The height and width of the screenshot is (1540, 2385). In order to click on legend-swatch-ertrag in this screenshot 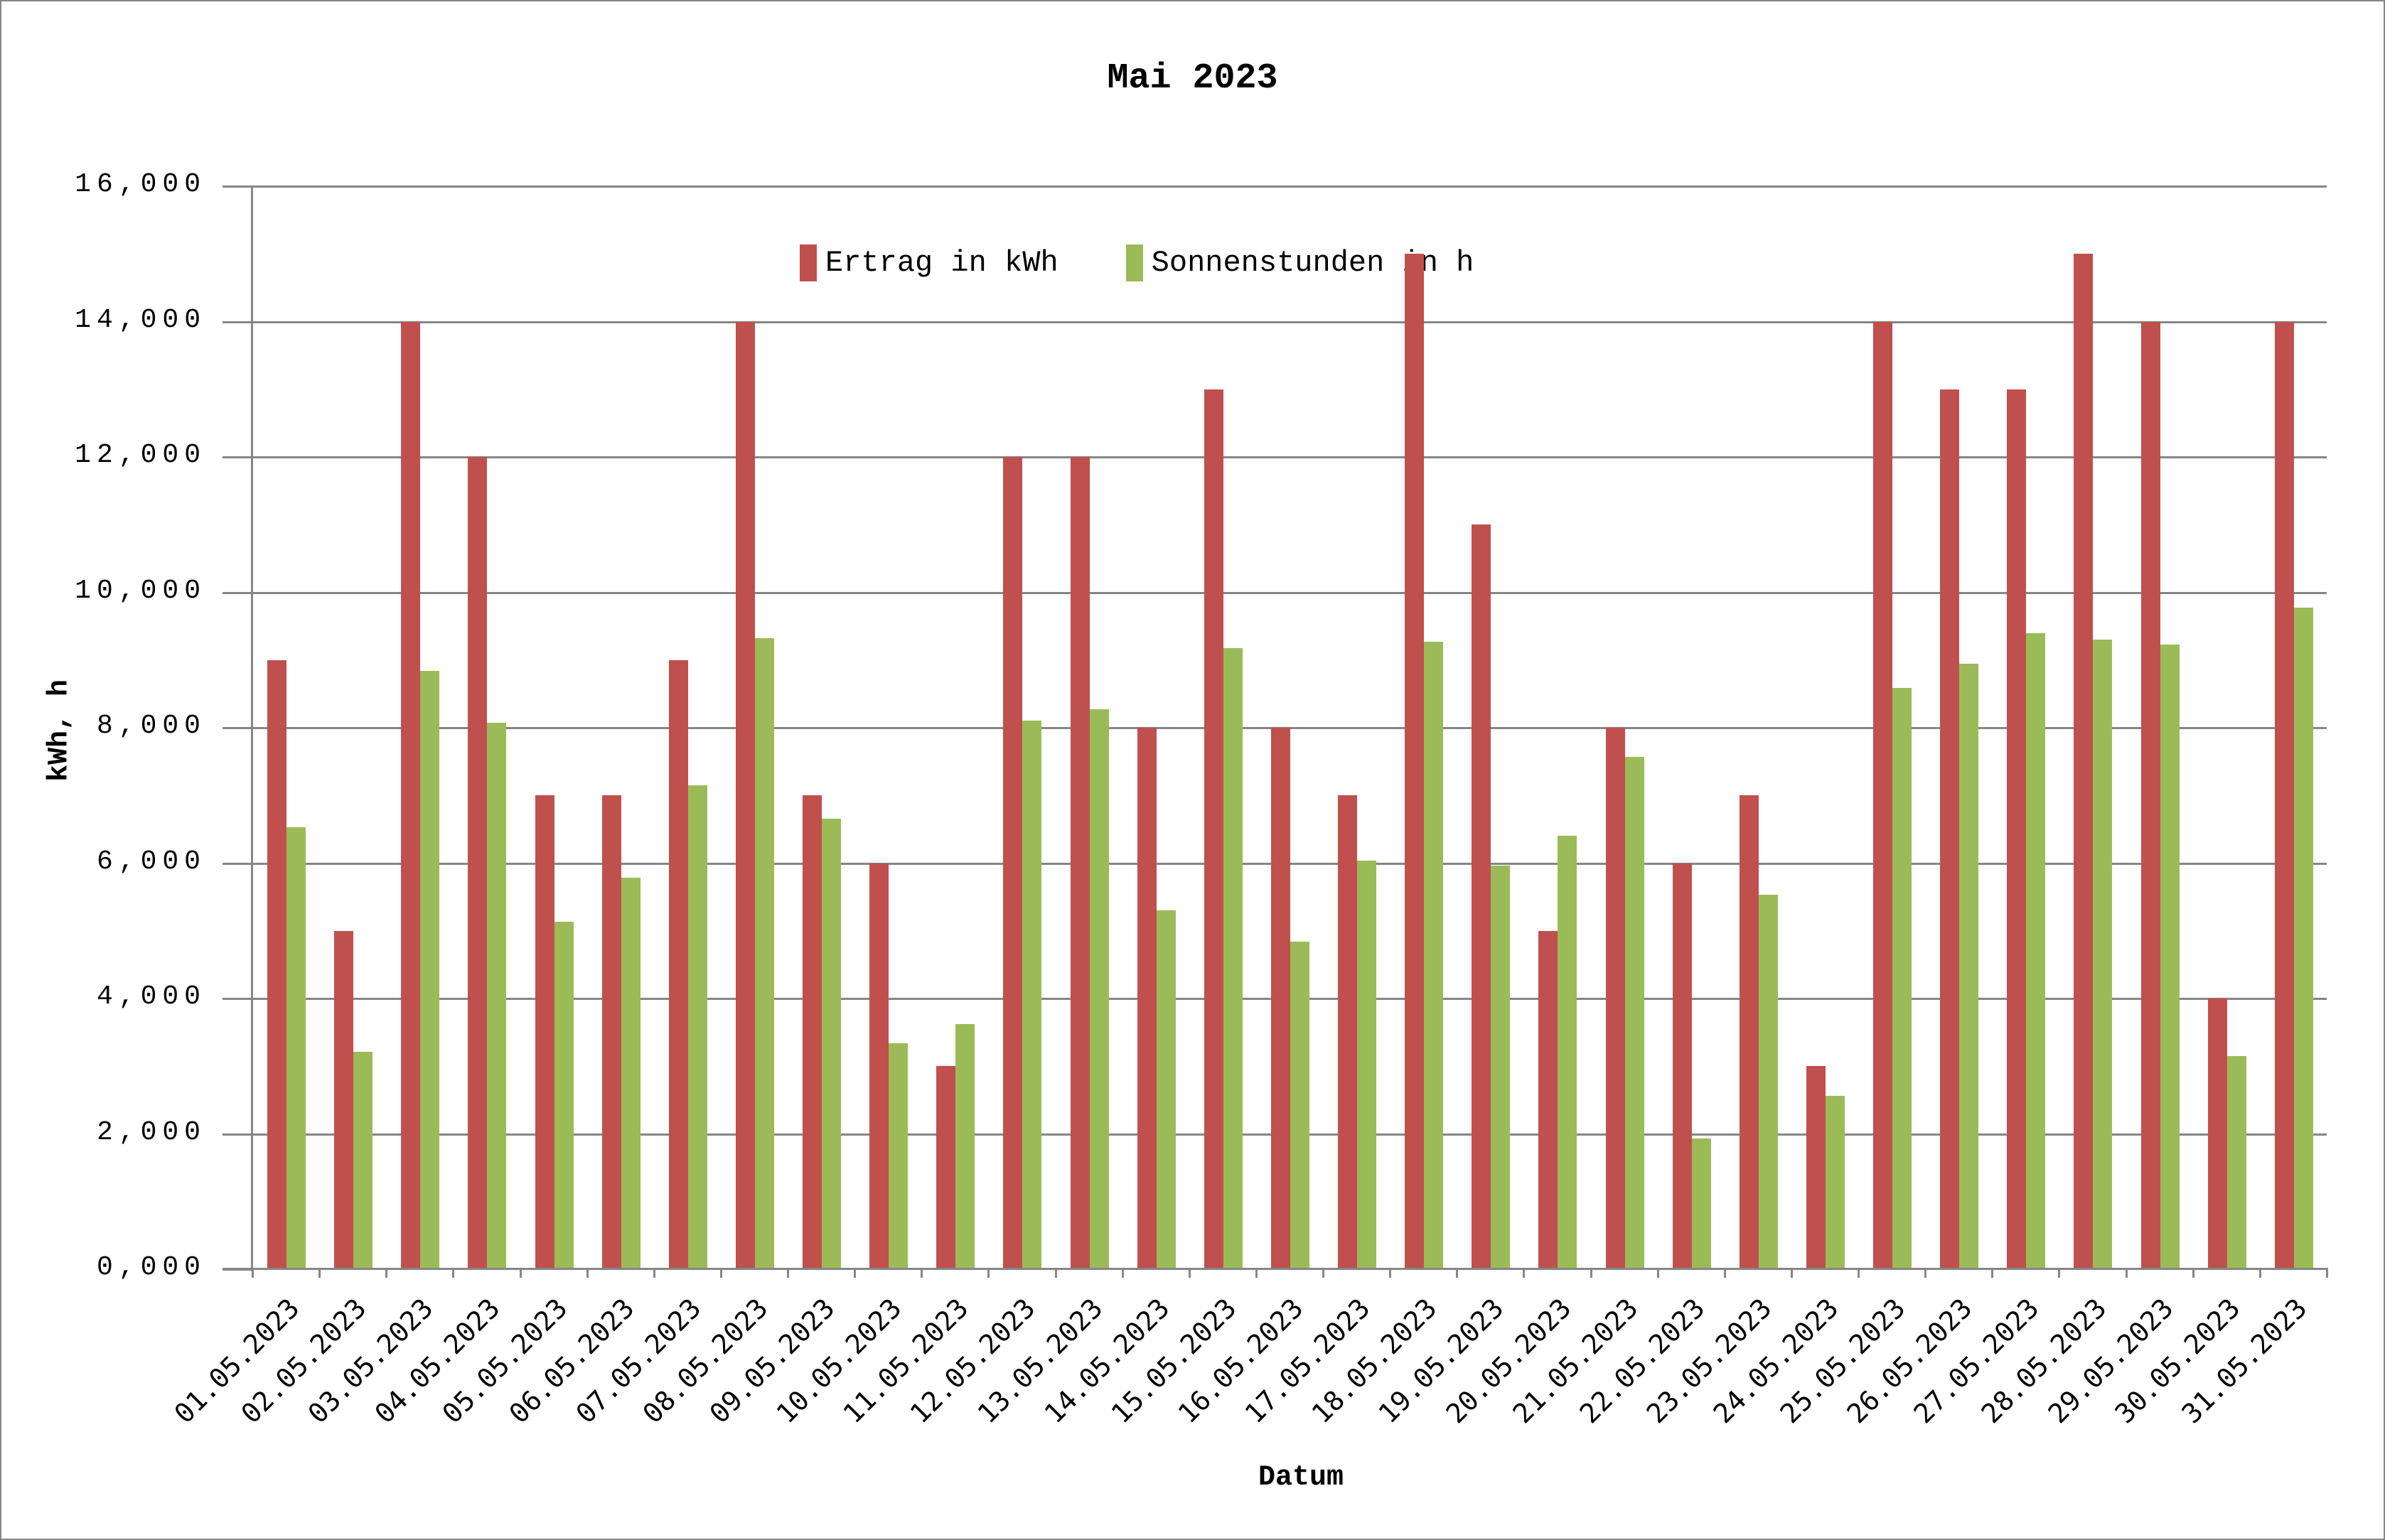, I will do `click(809, 262)`.